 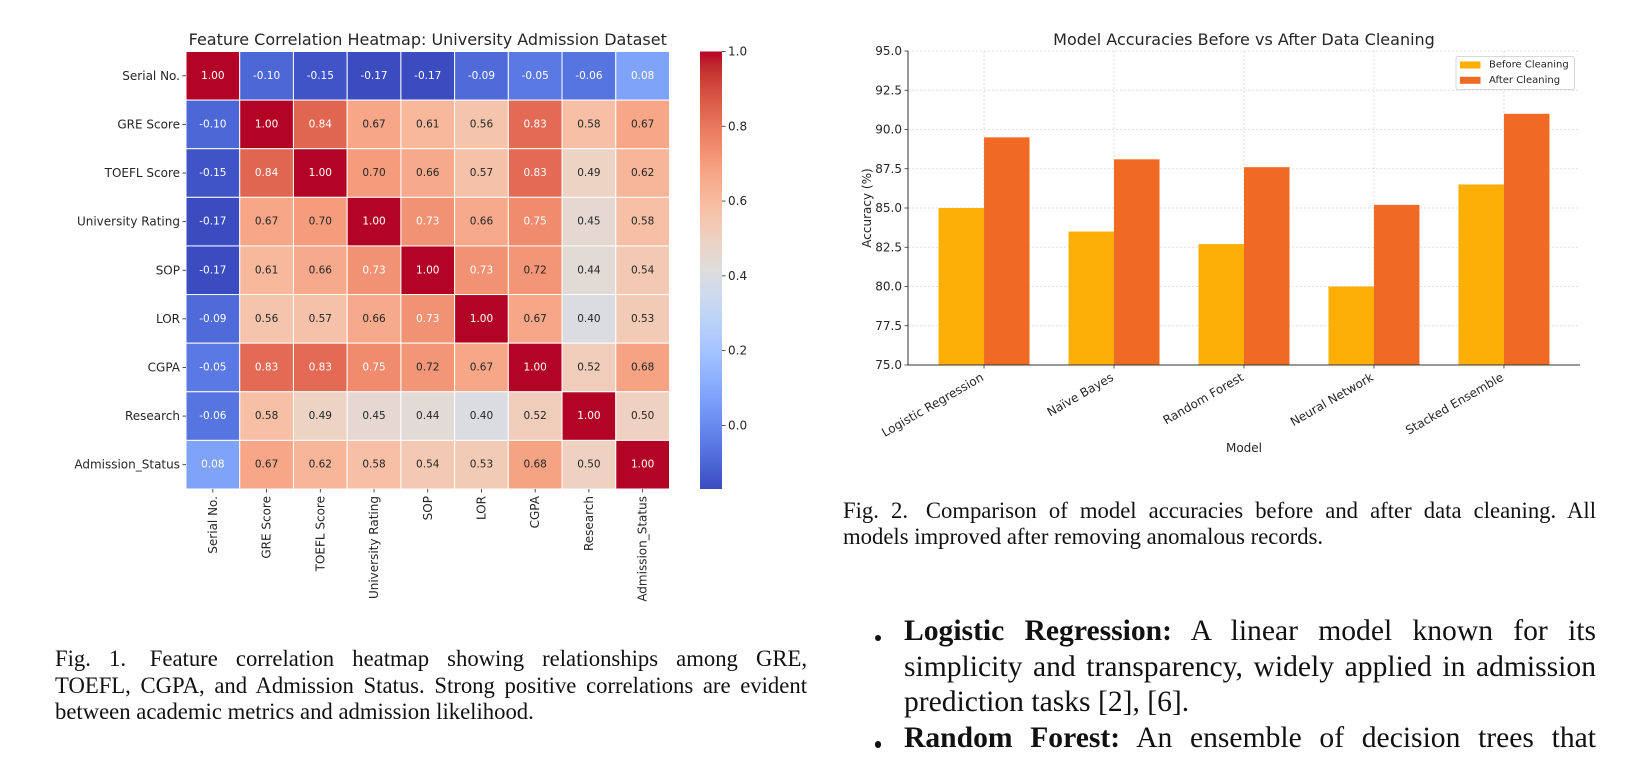 What do you see at coordinates (876, 510) in the screenshot?
I see `figure-label: Fig. 2.` at bounding box center [876, 510].